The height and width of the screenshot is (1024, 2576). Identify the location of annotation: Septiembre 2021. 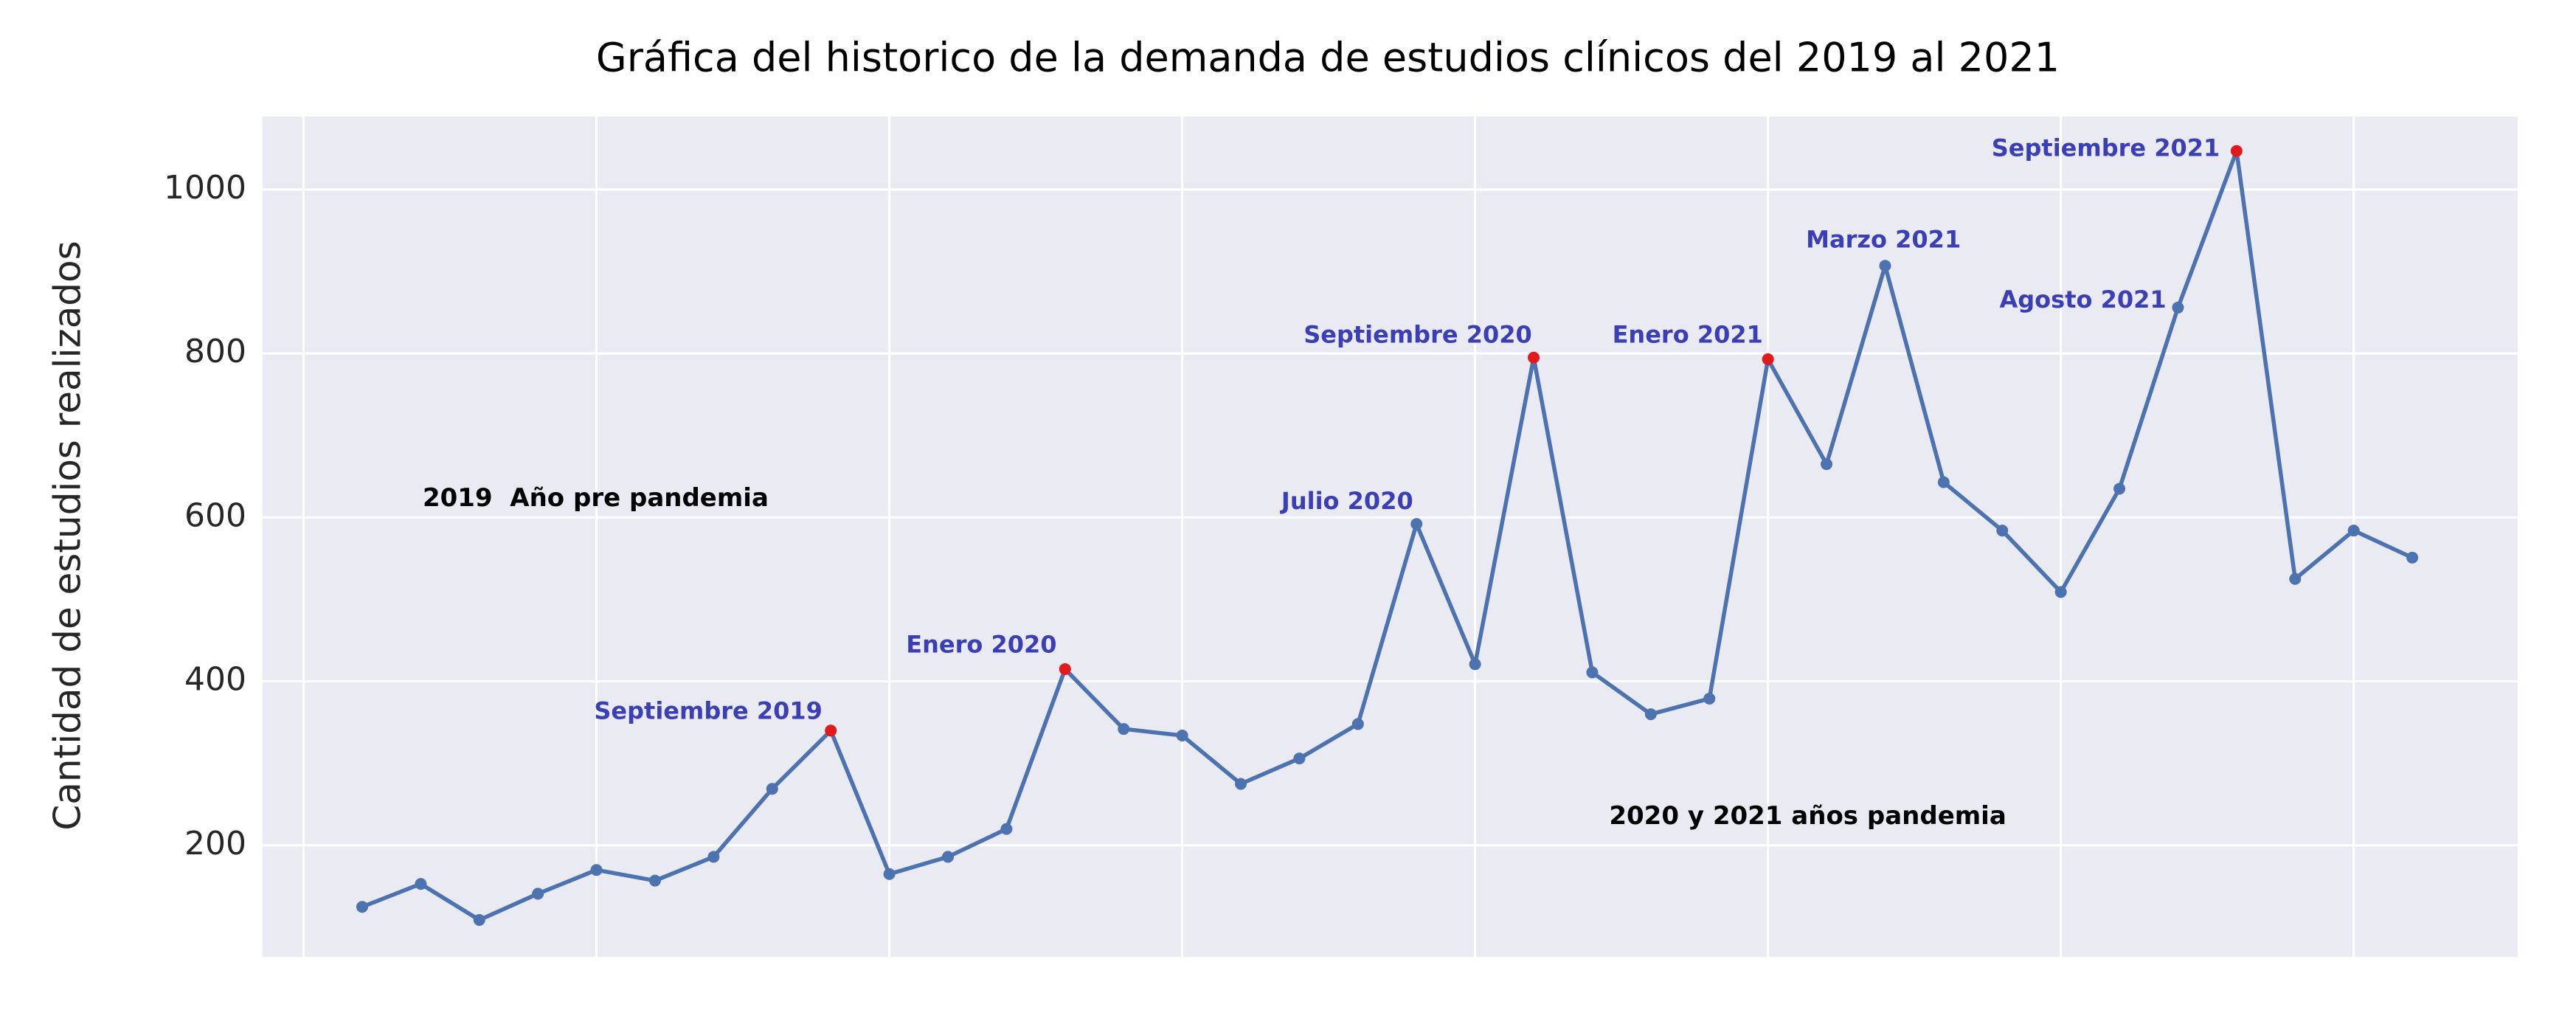
(2106, 148).